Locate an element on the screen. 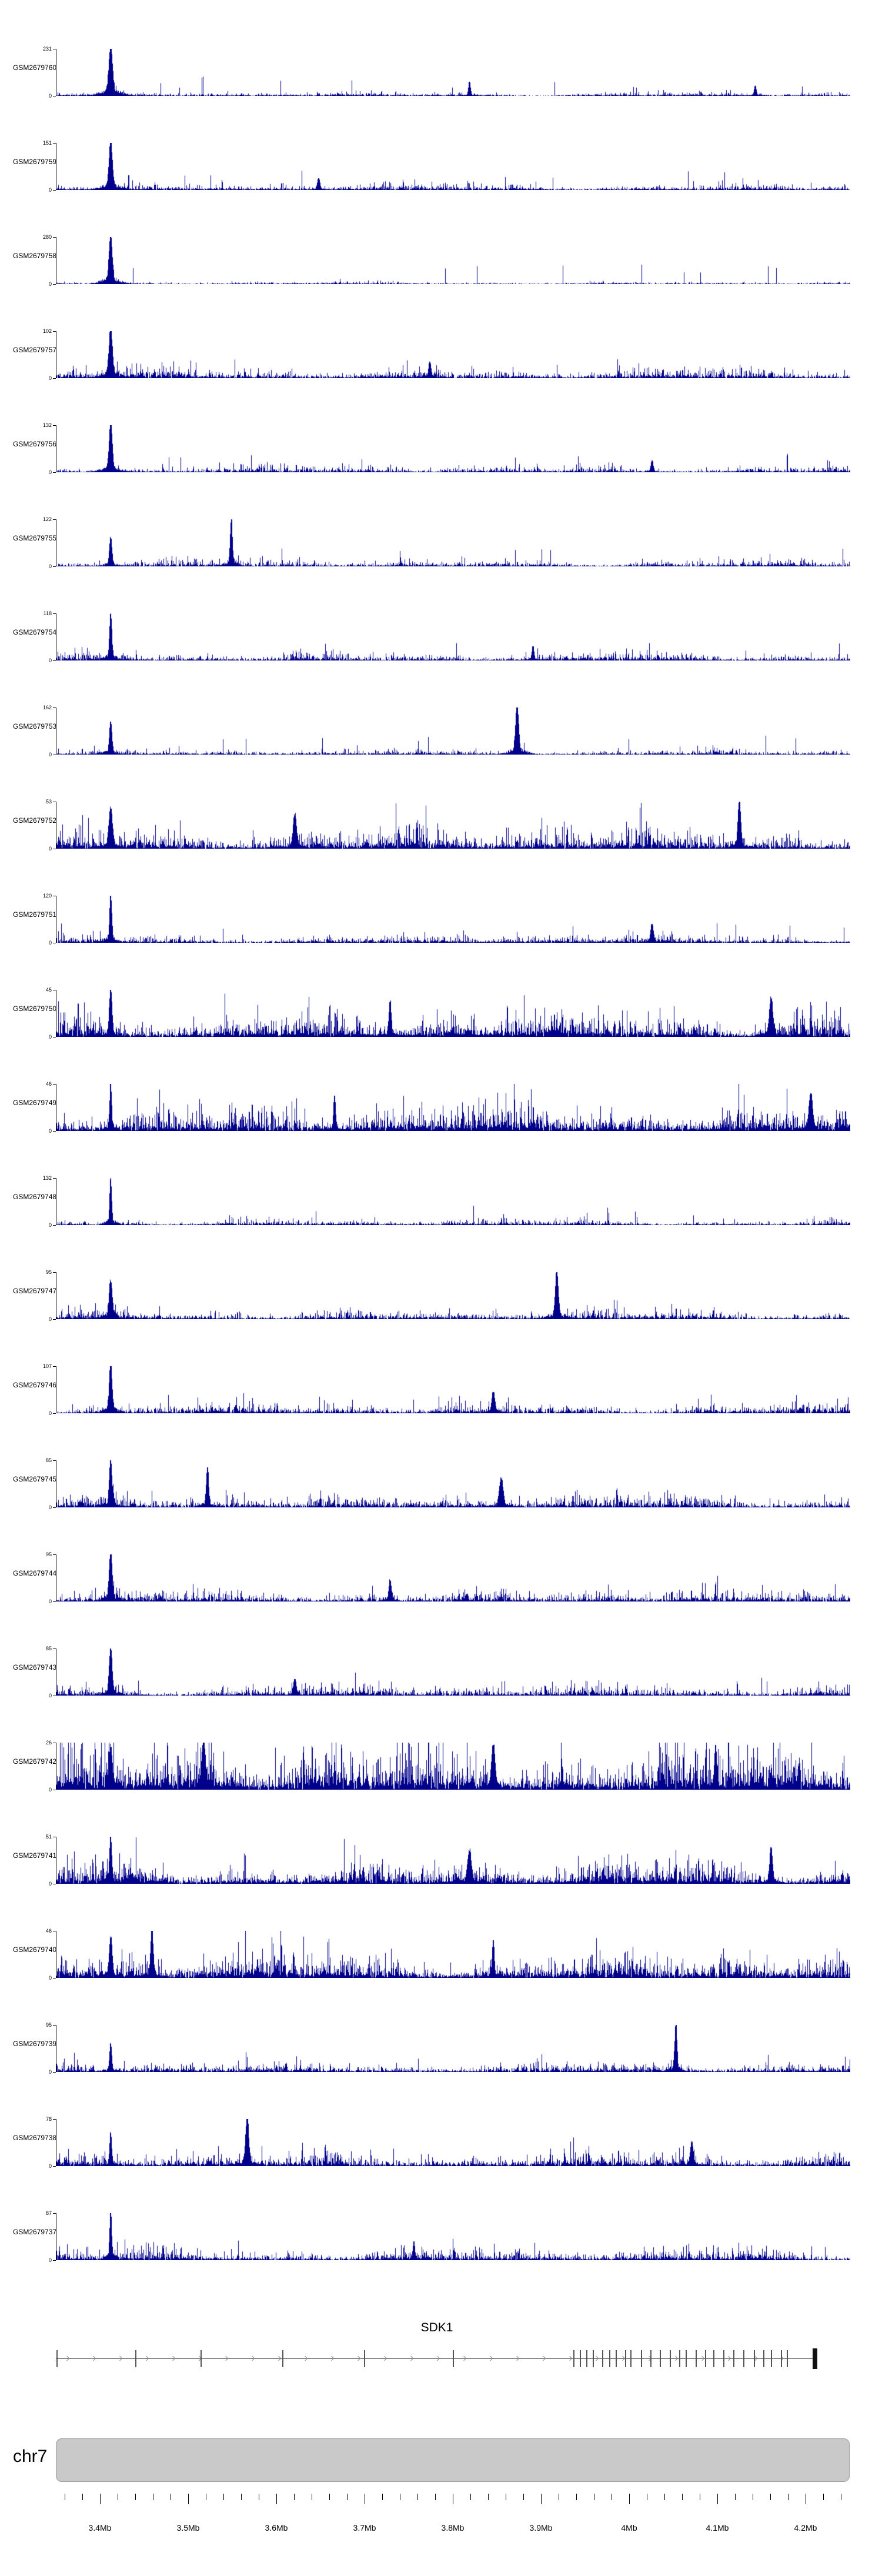 The height and width of the screenshot is (2576, 882). track-label: GSM2679744 is located at coordinates (35, 1573).